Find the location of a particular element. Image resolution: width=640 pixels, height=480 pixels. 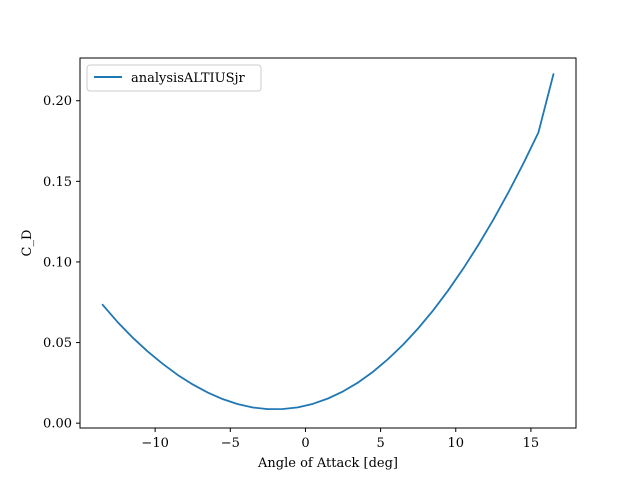

x-tick-label: 0 is located at coordinates (305, 443).